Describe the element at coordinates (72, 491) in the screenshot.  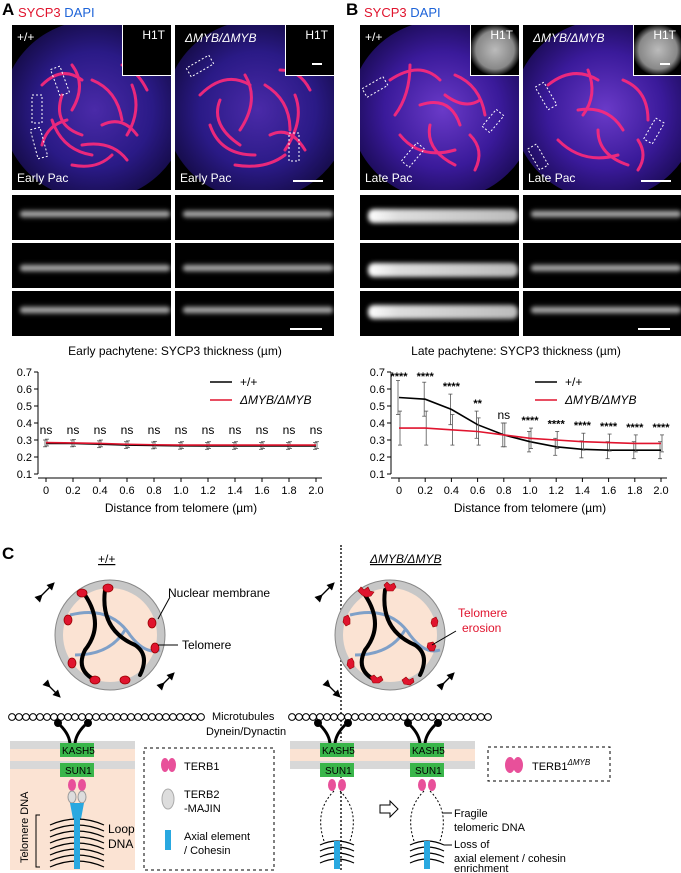
I see `x-tick-label: 0.2` at that location.